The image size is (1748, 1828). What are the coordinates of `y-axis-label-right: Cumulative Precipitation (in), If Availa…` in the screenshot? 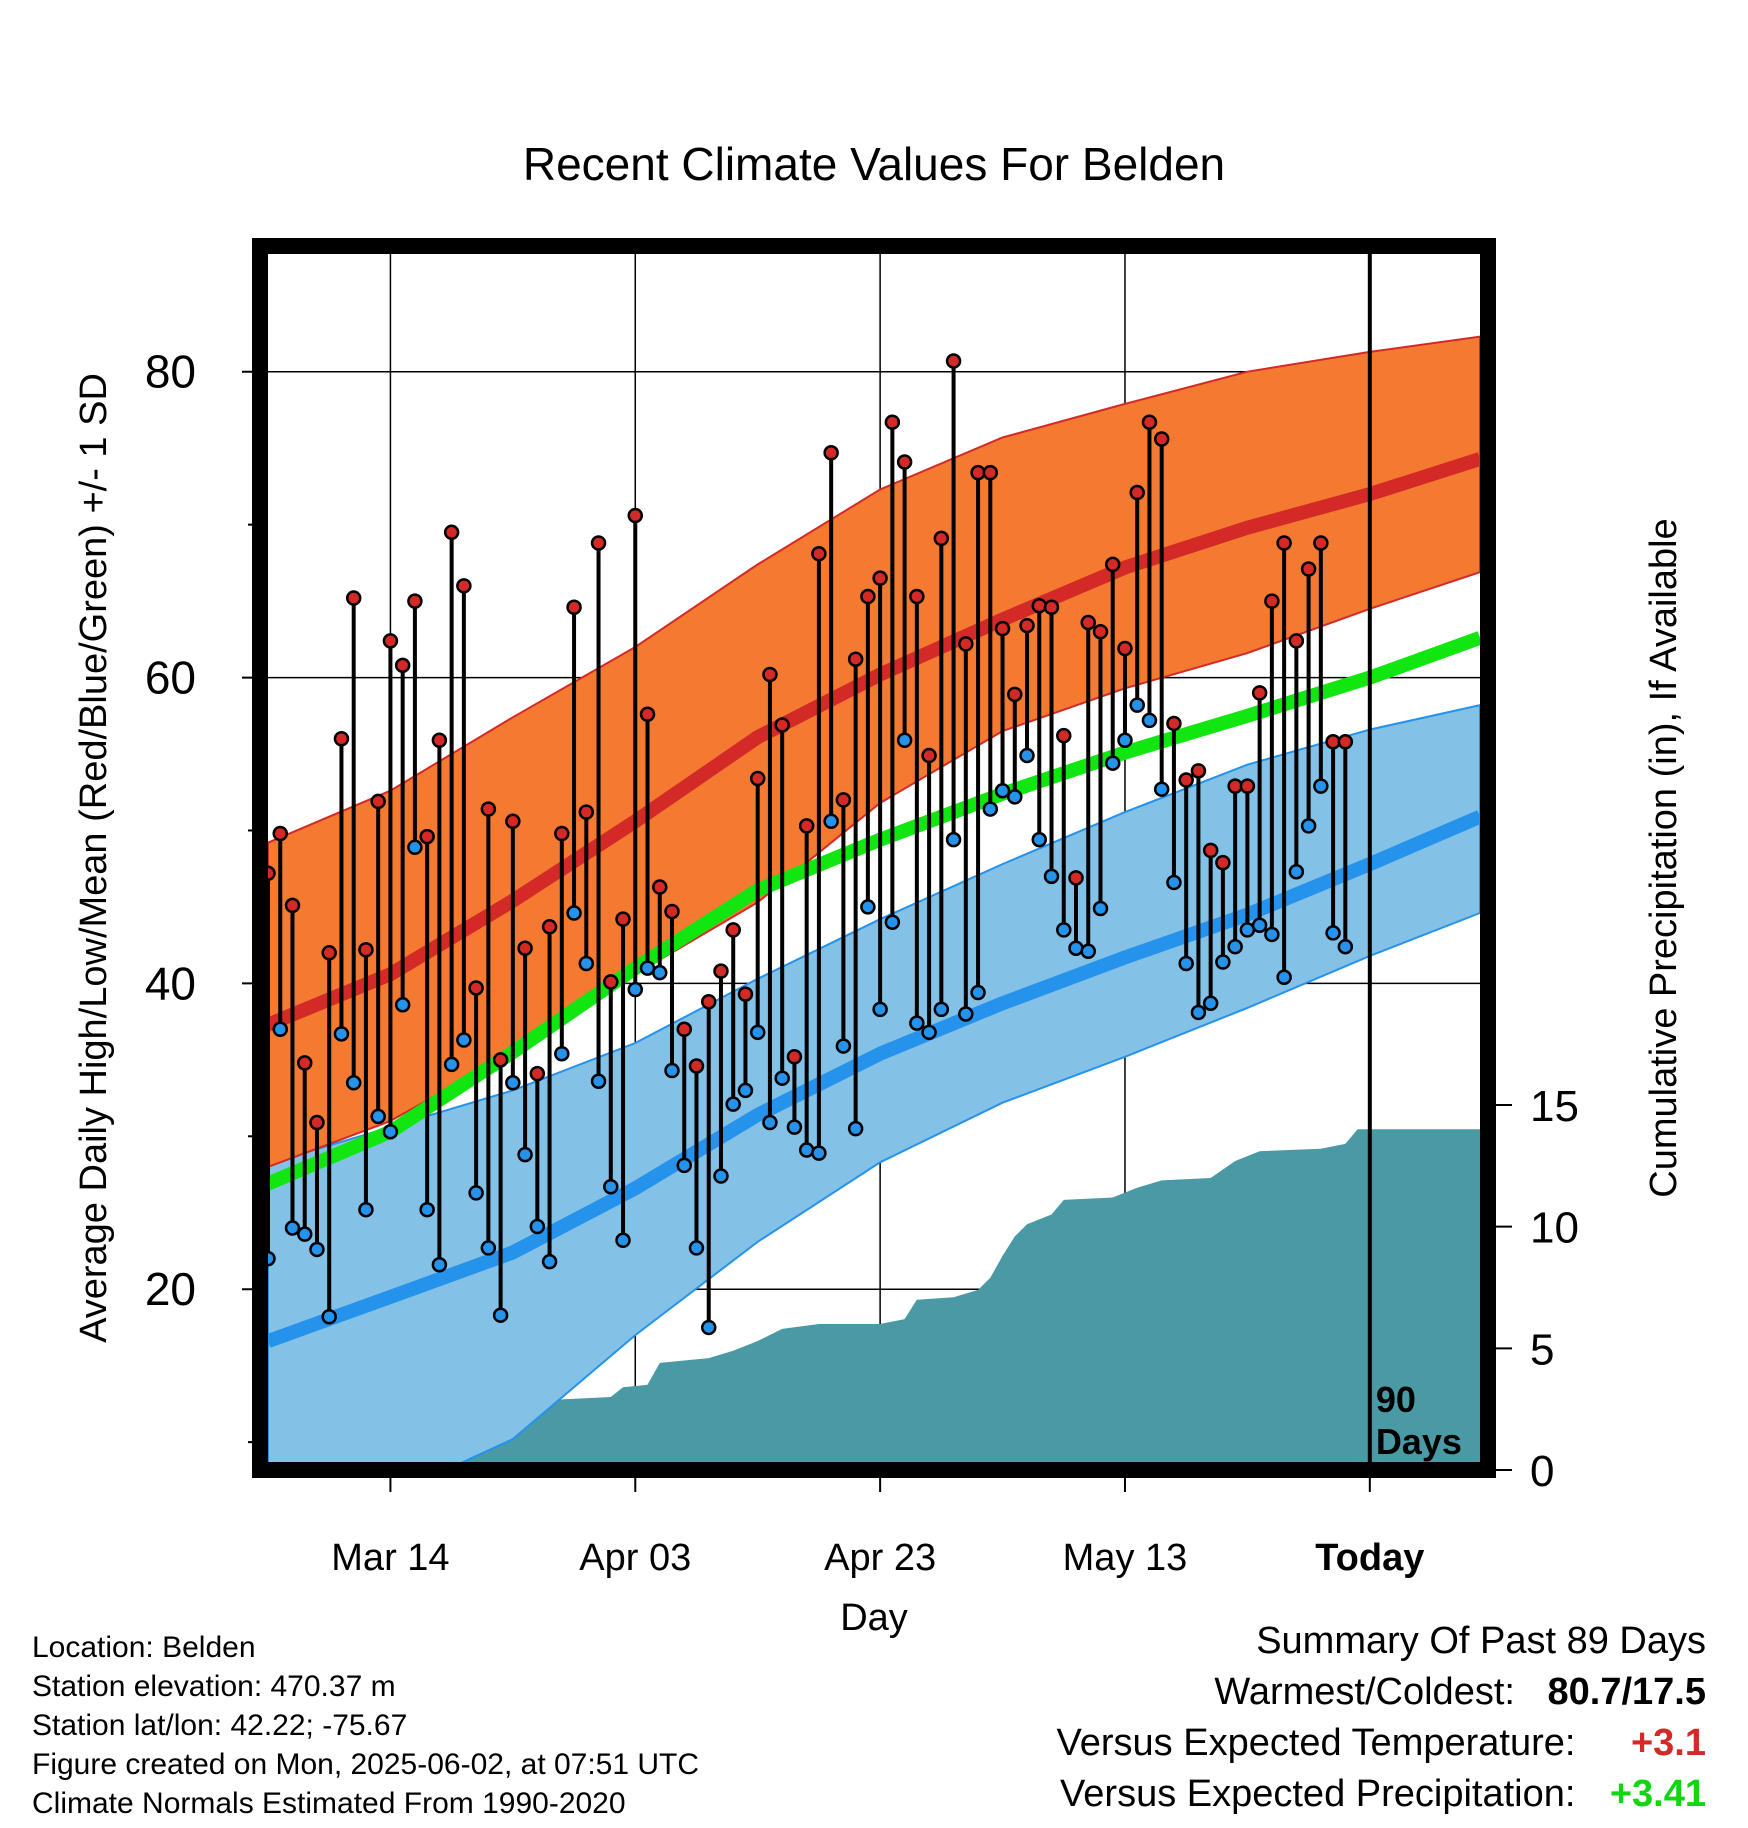 It's located at (1664, 857).